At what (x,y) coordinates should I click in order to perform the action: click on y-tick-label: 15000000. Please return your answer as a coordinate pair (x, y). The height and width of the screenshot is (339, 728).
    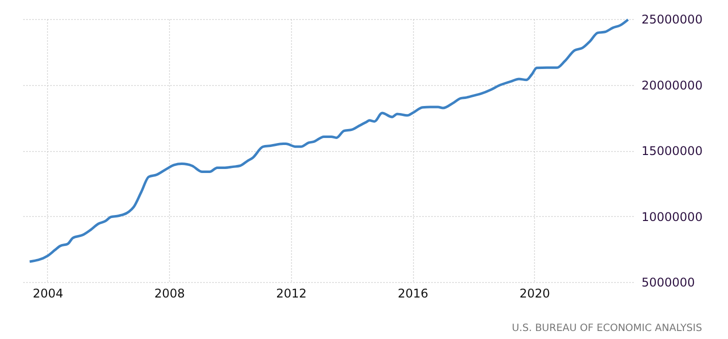
    Looking at the image, I should click on (672, 151).